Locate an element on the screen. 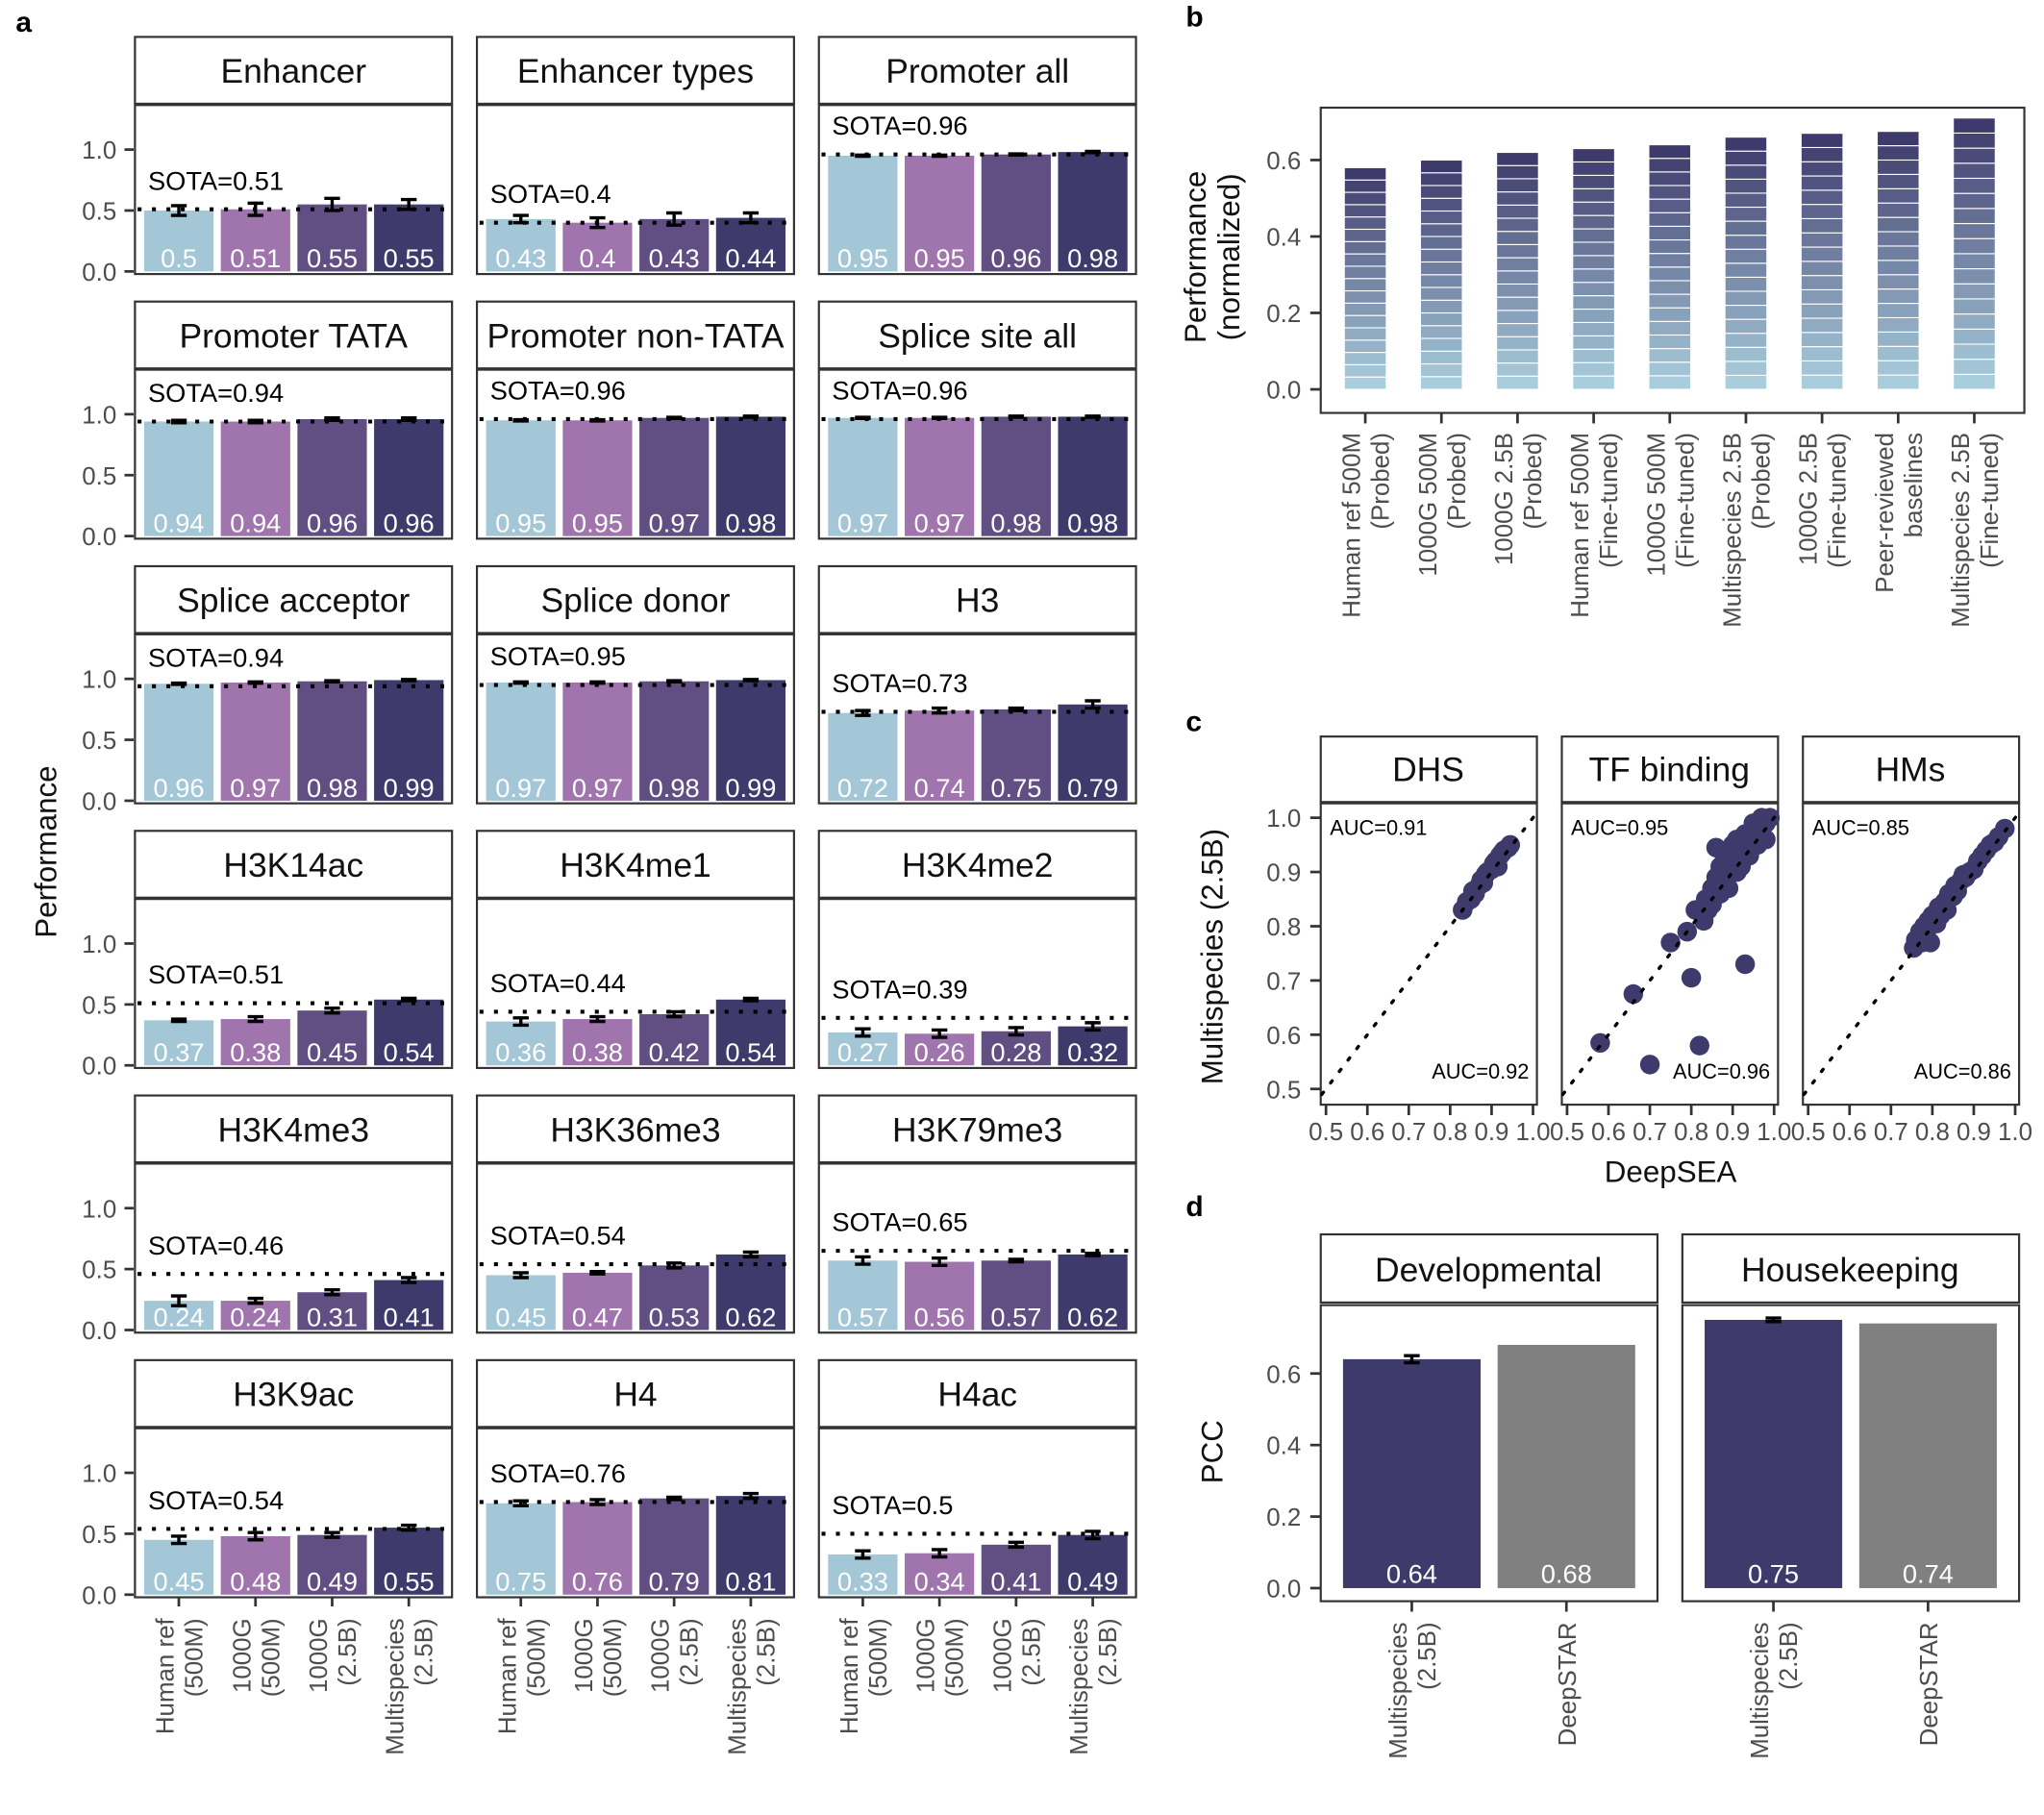  bar-value-label: 0.81 is located at coordinates (750, 1582).